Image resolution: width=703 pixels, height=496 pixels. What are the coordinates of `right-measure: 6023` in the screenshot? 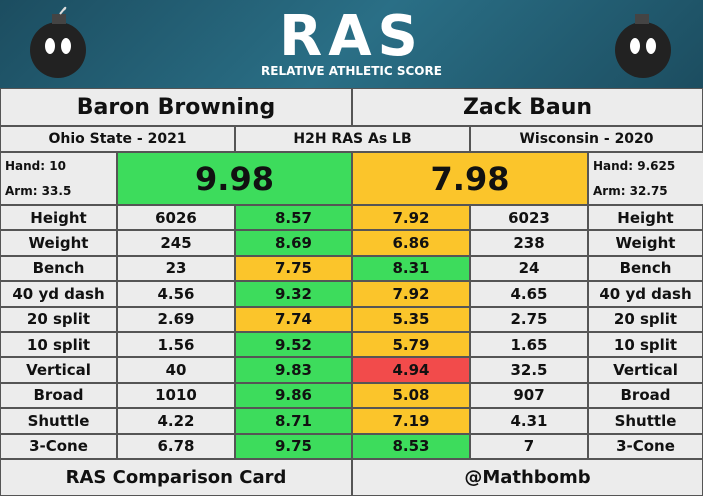 It's located at (529, 218).